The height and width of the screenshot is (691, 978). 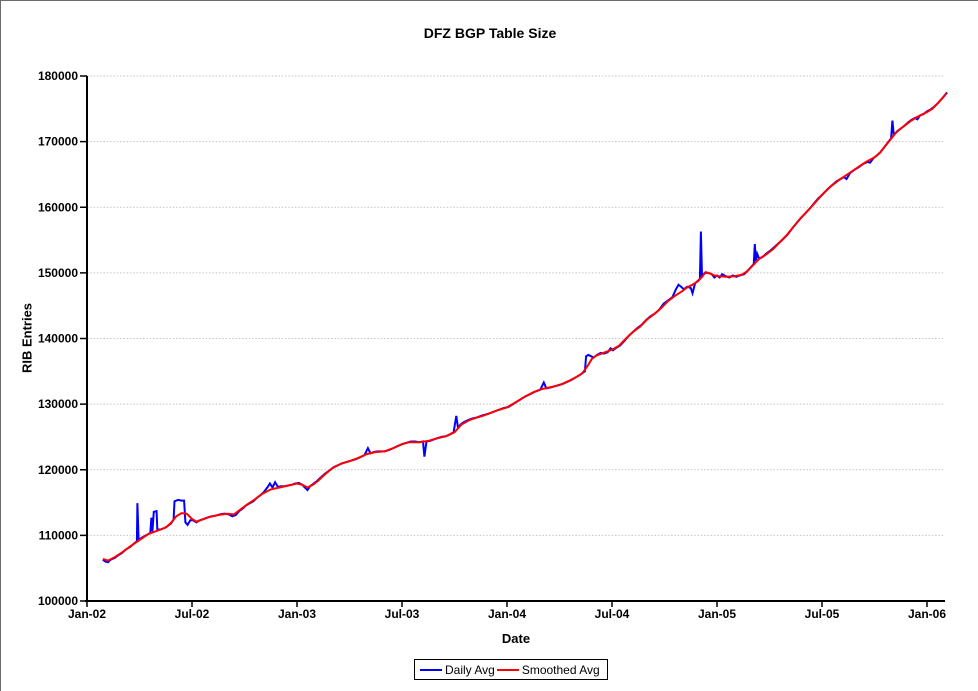 What do you see at coordinates (59, 535) in the screenshot?
I see `y-tick-label: 110000` at bounding box center [59, 535].